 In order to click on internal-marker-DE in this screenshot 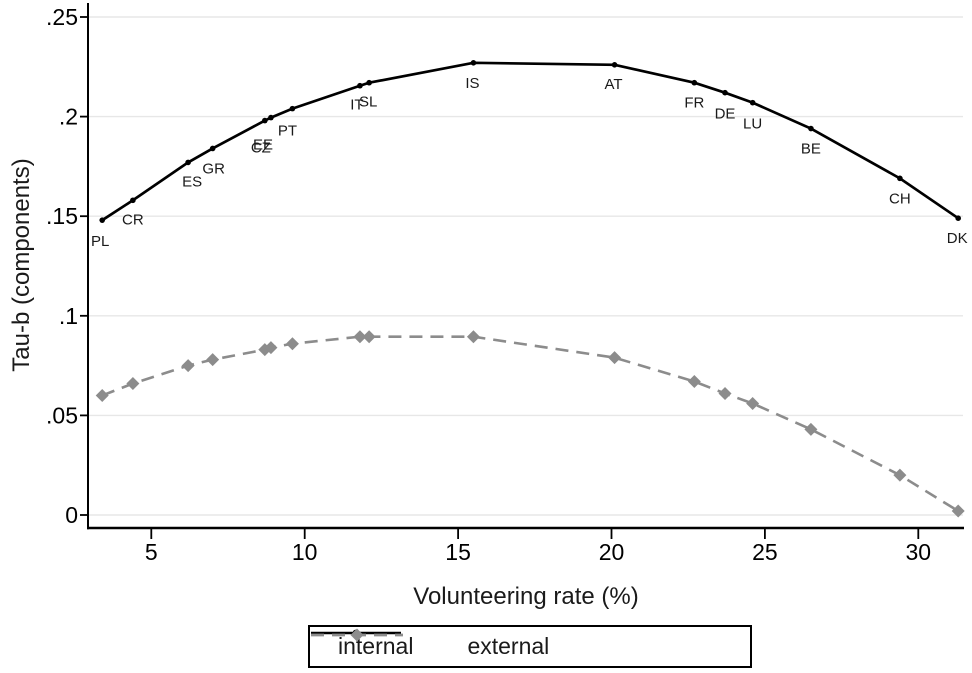, I will do `click(725, 92)`.